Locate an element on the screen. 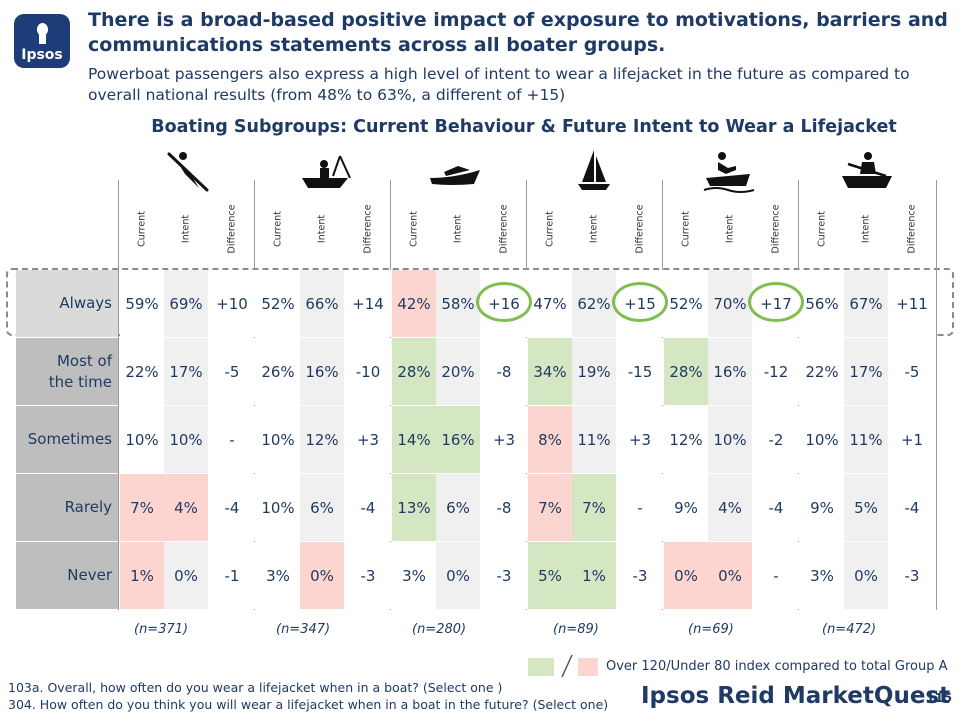 This screenshot has width=960, height=720. table-cell-sometimes-current: 10% is located at coordinates (142, 439).